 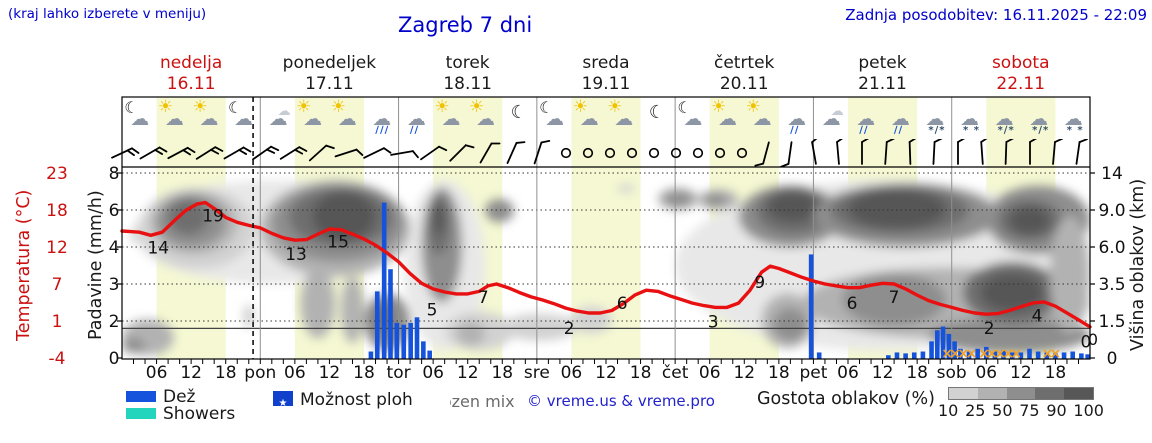 I want to click on chance-of-showers-marker: ★, so click(x=283, y=400).